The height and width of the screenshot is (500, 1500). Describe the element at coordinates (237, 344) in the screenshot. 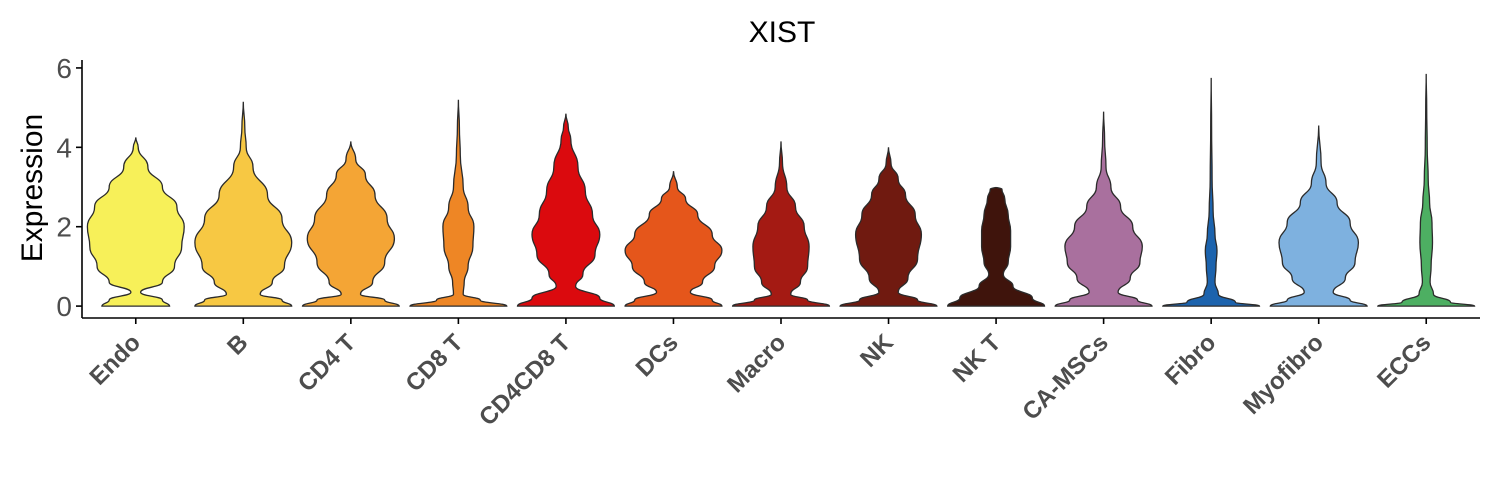

I see `x-tick-label: B` at that location.